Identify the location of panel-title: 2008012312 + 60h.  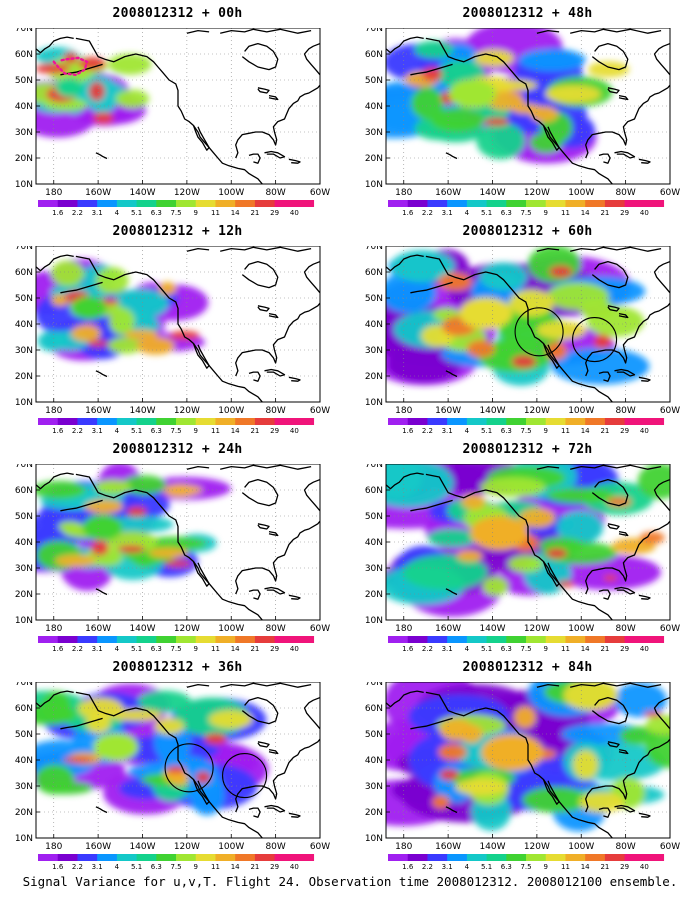
(527, 231).